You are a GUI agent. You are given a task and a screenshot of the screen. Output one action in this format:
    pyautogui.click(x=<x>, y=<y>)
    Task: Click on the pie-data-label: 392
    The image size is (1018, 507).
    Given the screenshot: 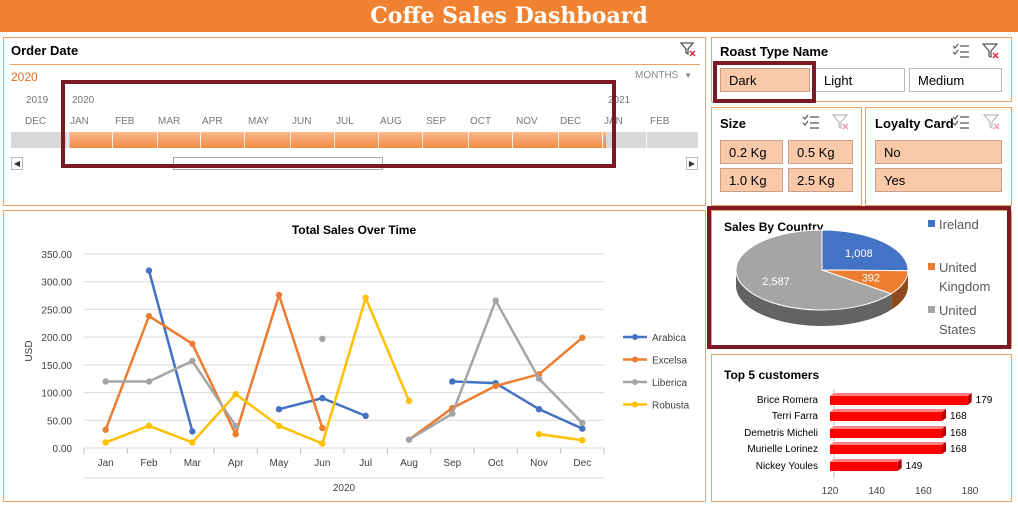 What is the action you would take?
    pyautogui.click(x=871, y=279)
    